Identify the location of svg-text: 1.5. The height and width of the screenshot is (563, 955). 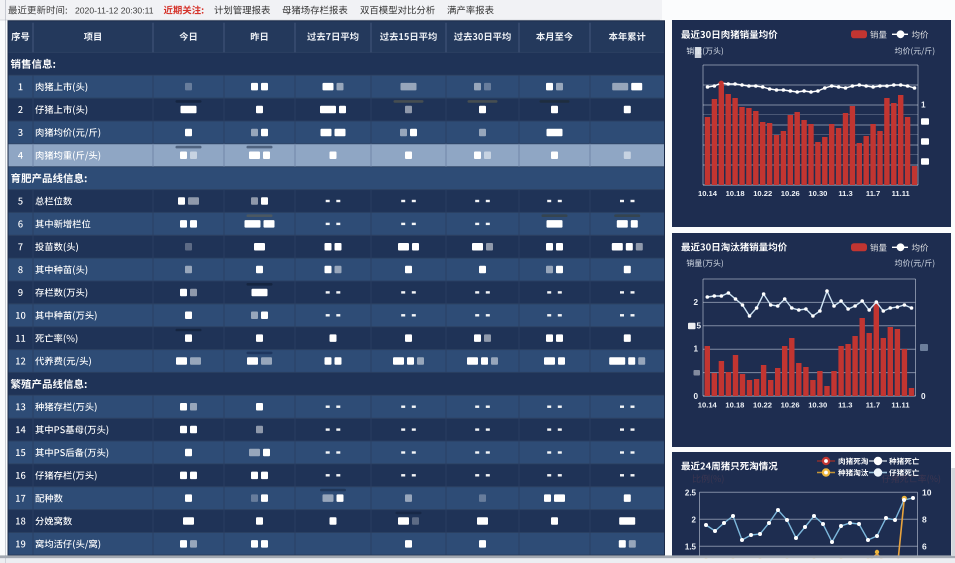
(691, 546).